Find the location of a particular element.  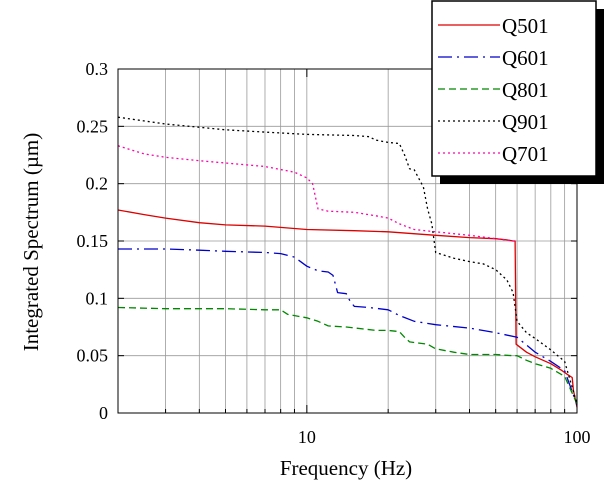

y-tick-label: 0.15 is located at coordinates (93, 241).